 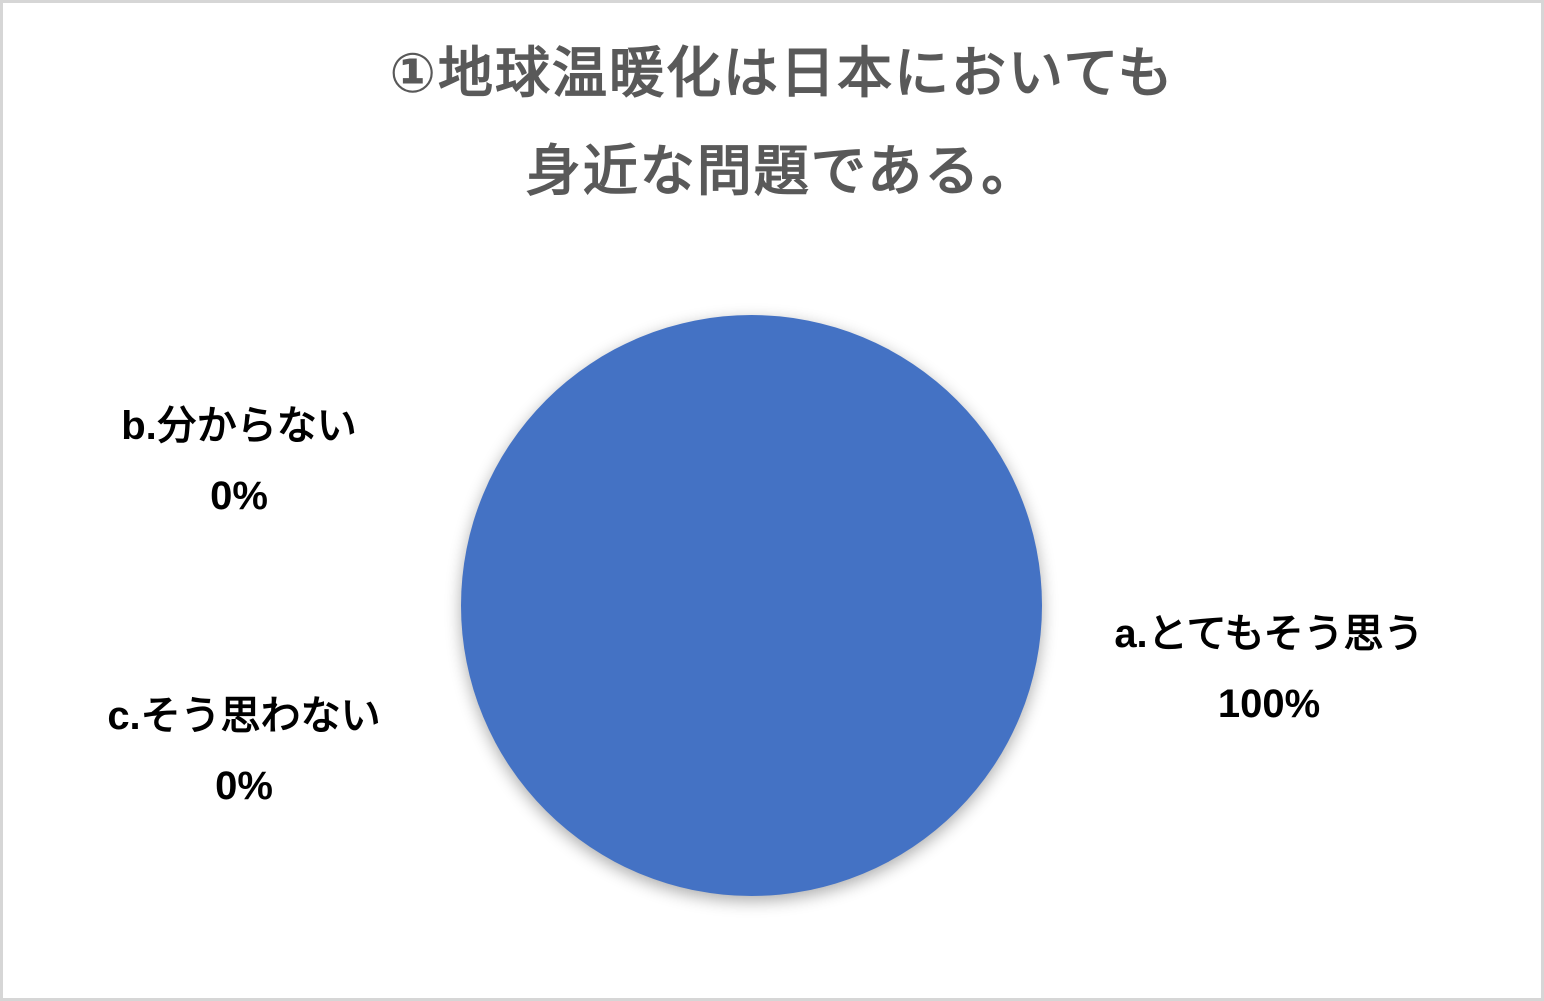 I want to click on data-label-c-name: c.そう思わない, so click(x=244, y=716).